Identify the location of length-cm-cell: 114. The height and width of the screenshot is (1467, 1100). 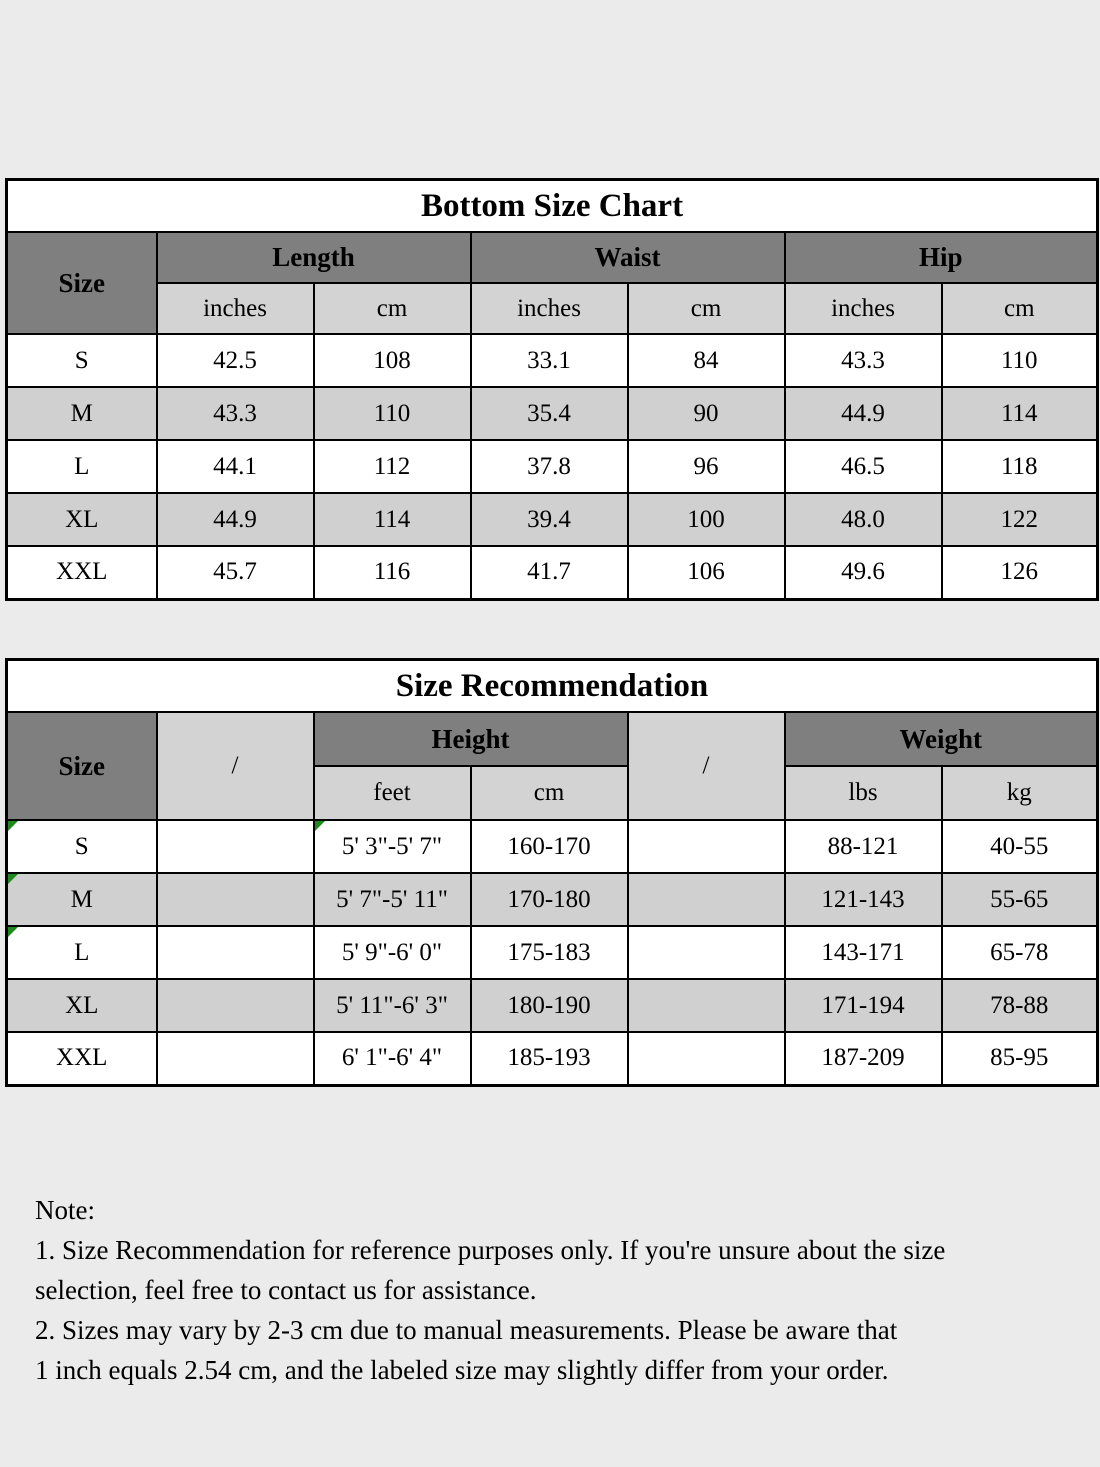
(392, 519).